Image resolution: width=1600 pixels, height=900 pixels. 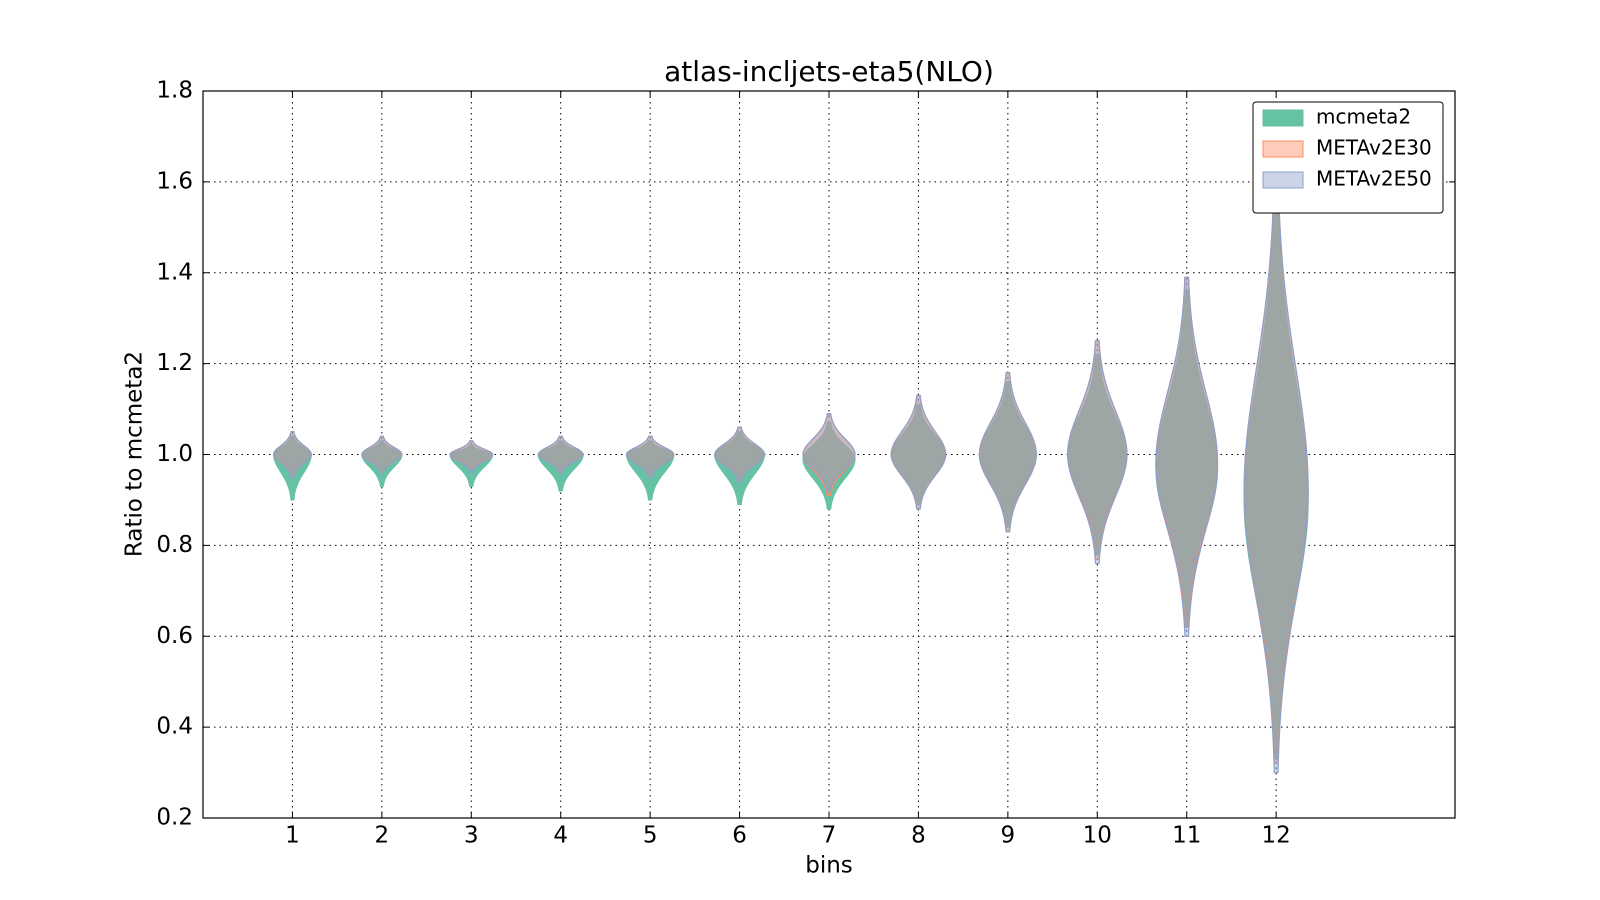 What do you see at coordinates (829, 71) in the screenshot?
I see `chart-title: atlas-incljets-eta5(NLO)` at bounding box center [829, 71].